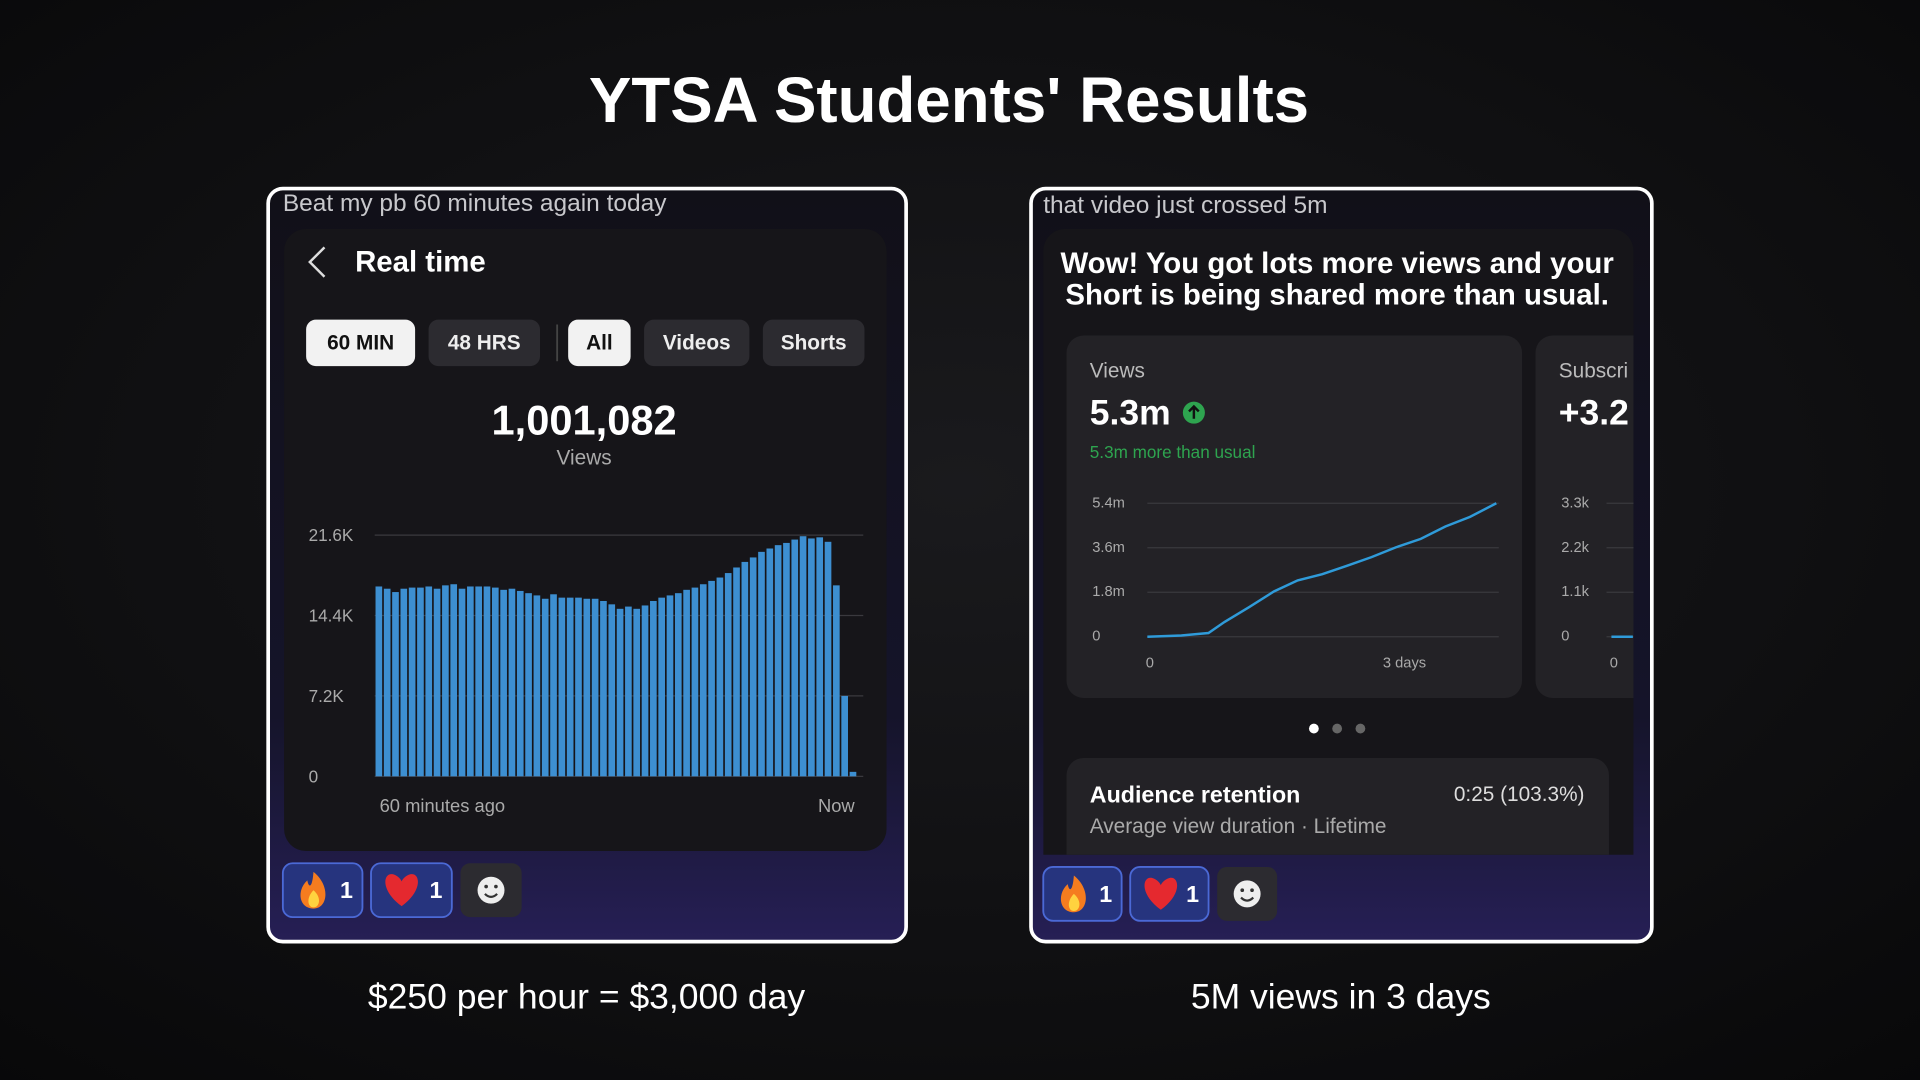 Image resolution: width=1920 pixels, height=1080 pixels. What do you see at coordinates (1096, 637) in the screenshot?
I see `y-tick-label: 0` at bounding box center [1096, 637].